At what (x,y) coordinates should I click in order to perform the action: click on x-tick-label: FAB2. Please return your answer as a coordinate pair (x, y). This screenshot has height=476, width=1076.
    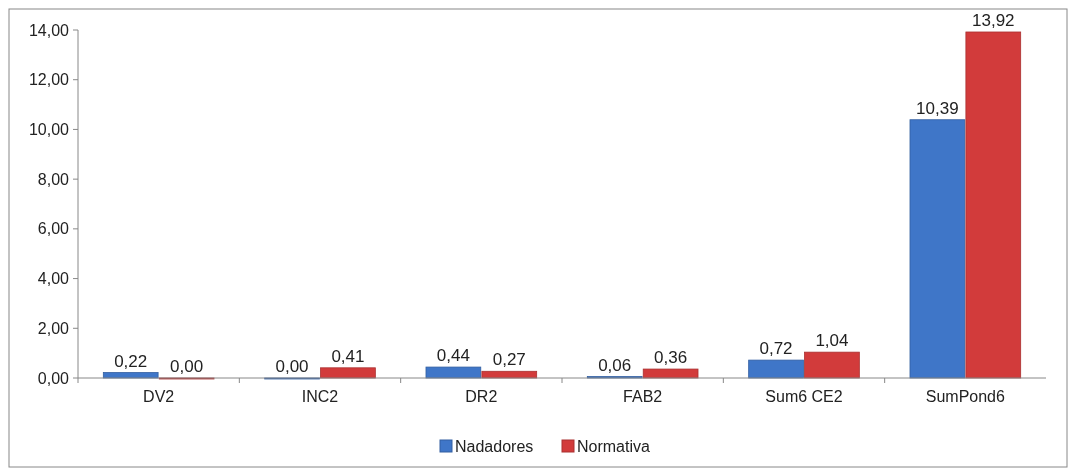
    Looking at the image, I should click on (643, 396).